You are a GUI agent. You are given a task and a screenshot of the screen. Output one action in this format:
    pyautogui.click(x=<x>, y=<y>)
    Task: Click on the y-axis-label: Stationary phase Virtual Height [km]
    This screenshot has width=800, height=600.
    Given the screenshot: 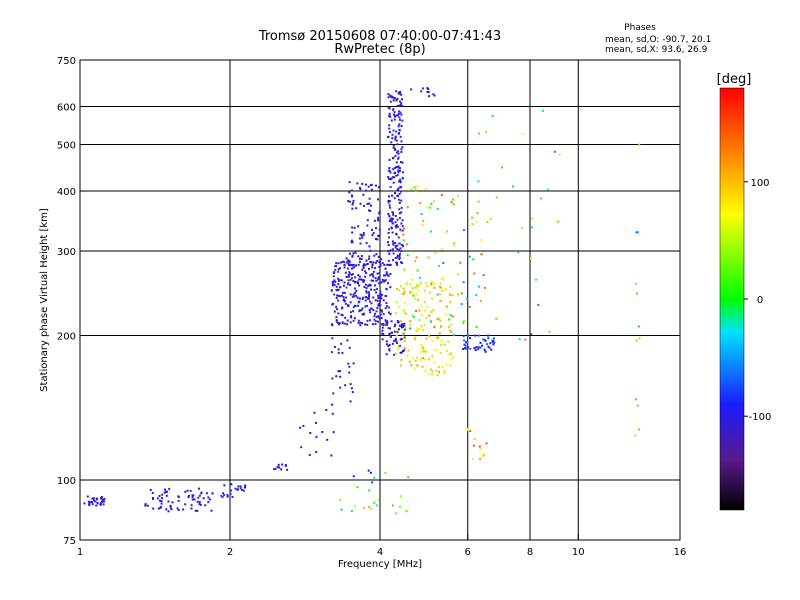 What is the action you would take?
    pyautogui.click(x=44, y=300)
    